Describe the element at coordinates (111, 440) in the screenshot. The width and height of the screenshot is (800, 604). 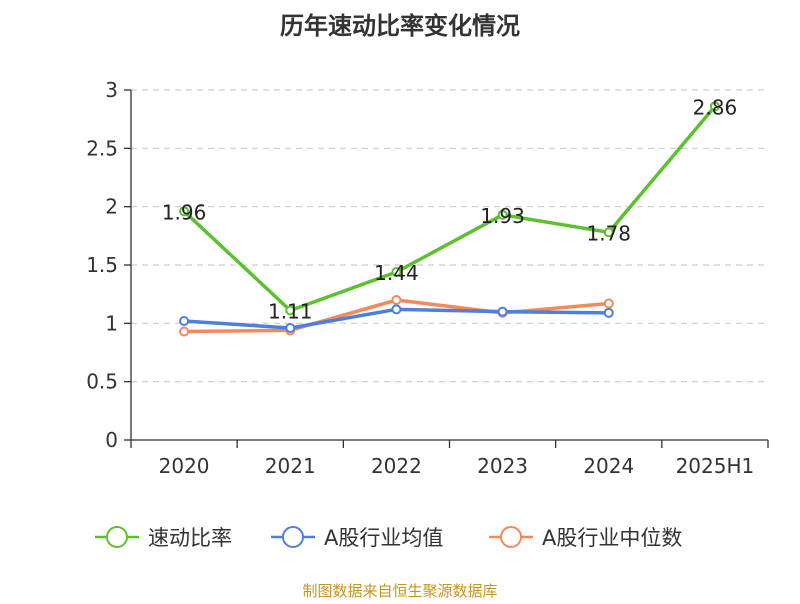
I see `y-tick-label: 0` at that location.